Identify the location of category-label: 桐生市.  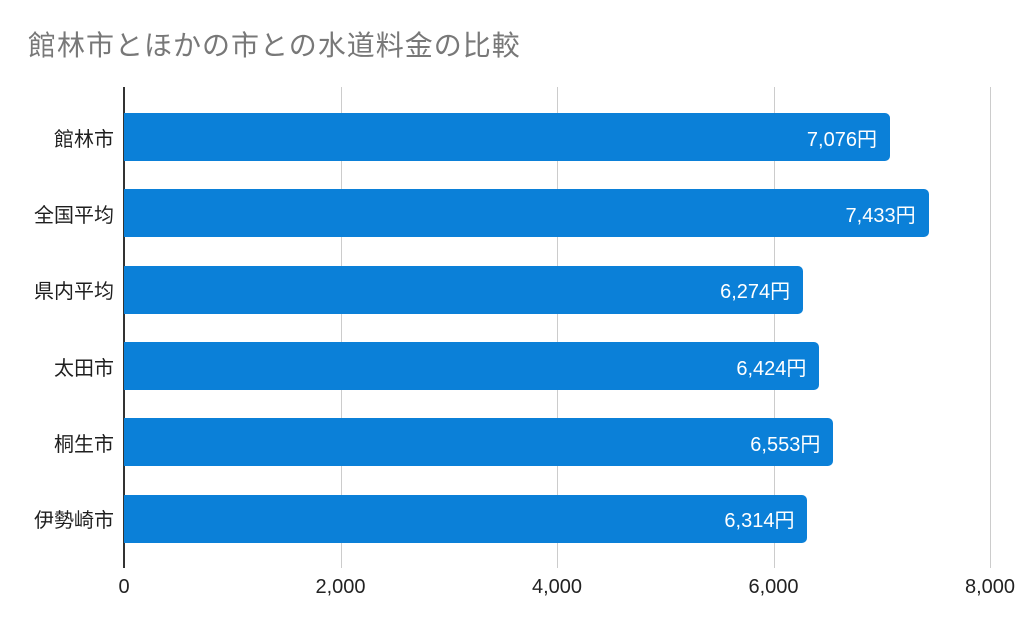
(84, 444).